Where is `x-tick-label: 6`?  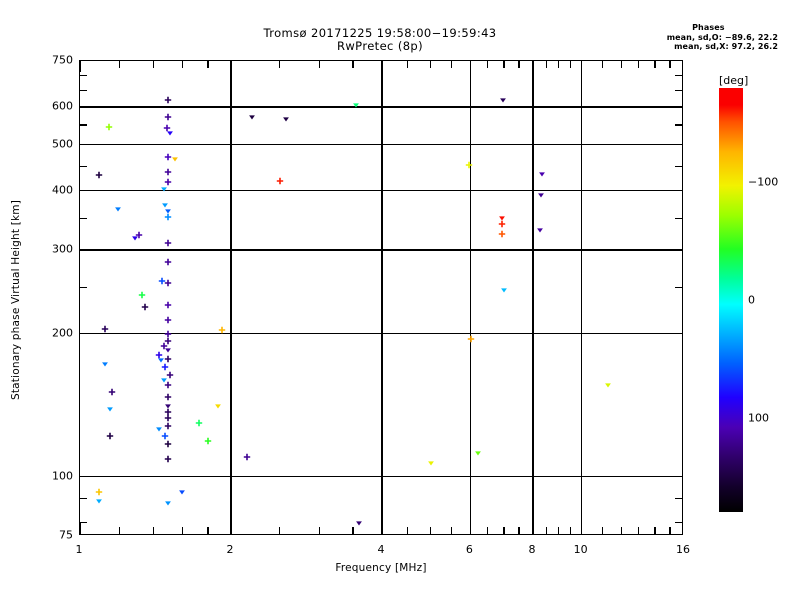 x-tick-label: 6 is located at coordinates (469, 549).